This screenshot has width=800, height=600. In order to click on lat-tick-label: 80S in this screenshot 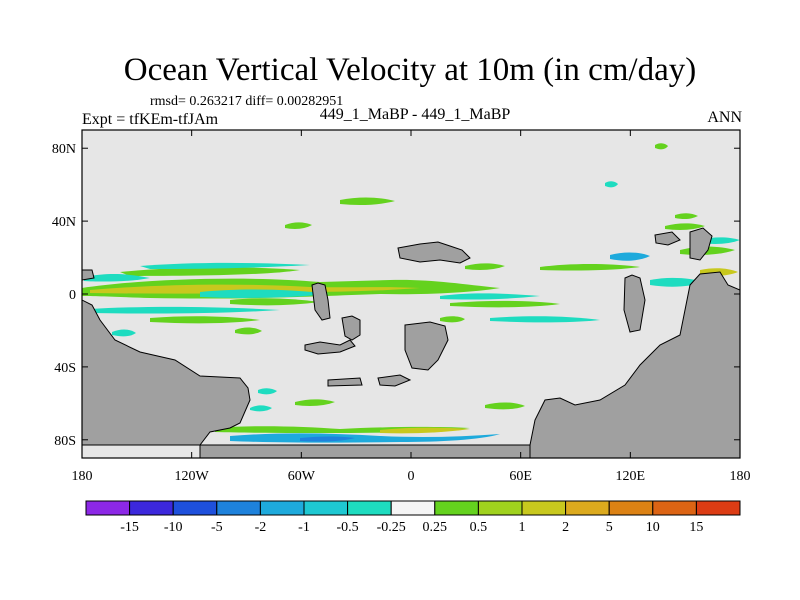, I will do `click(65, 441)`.